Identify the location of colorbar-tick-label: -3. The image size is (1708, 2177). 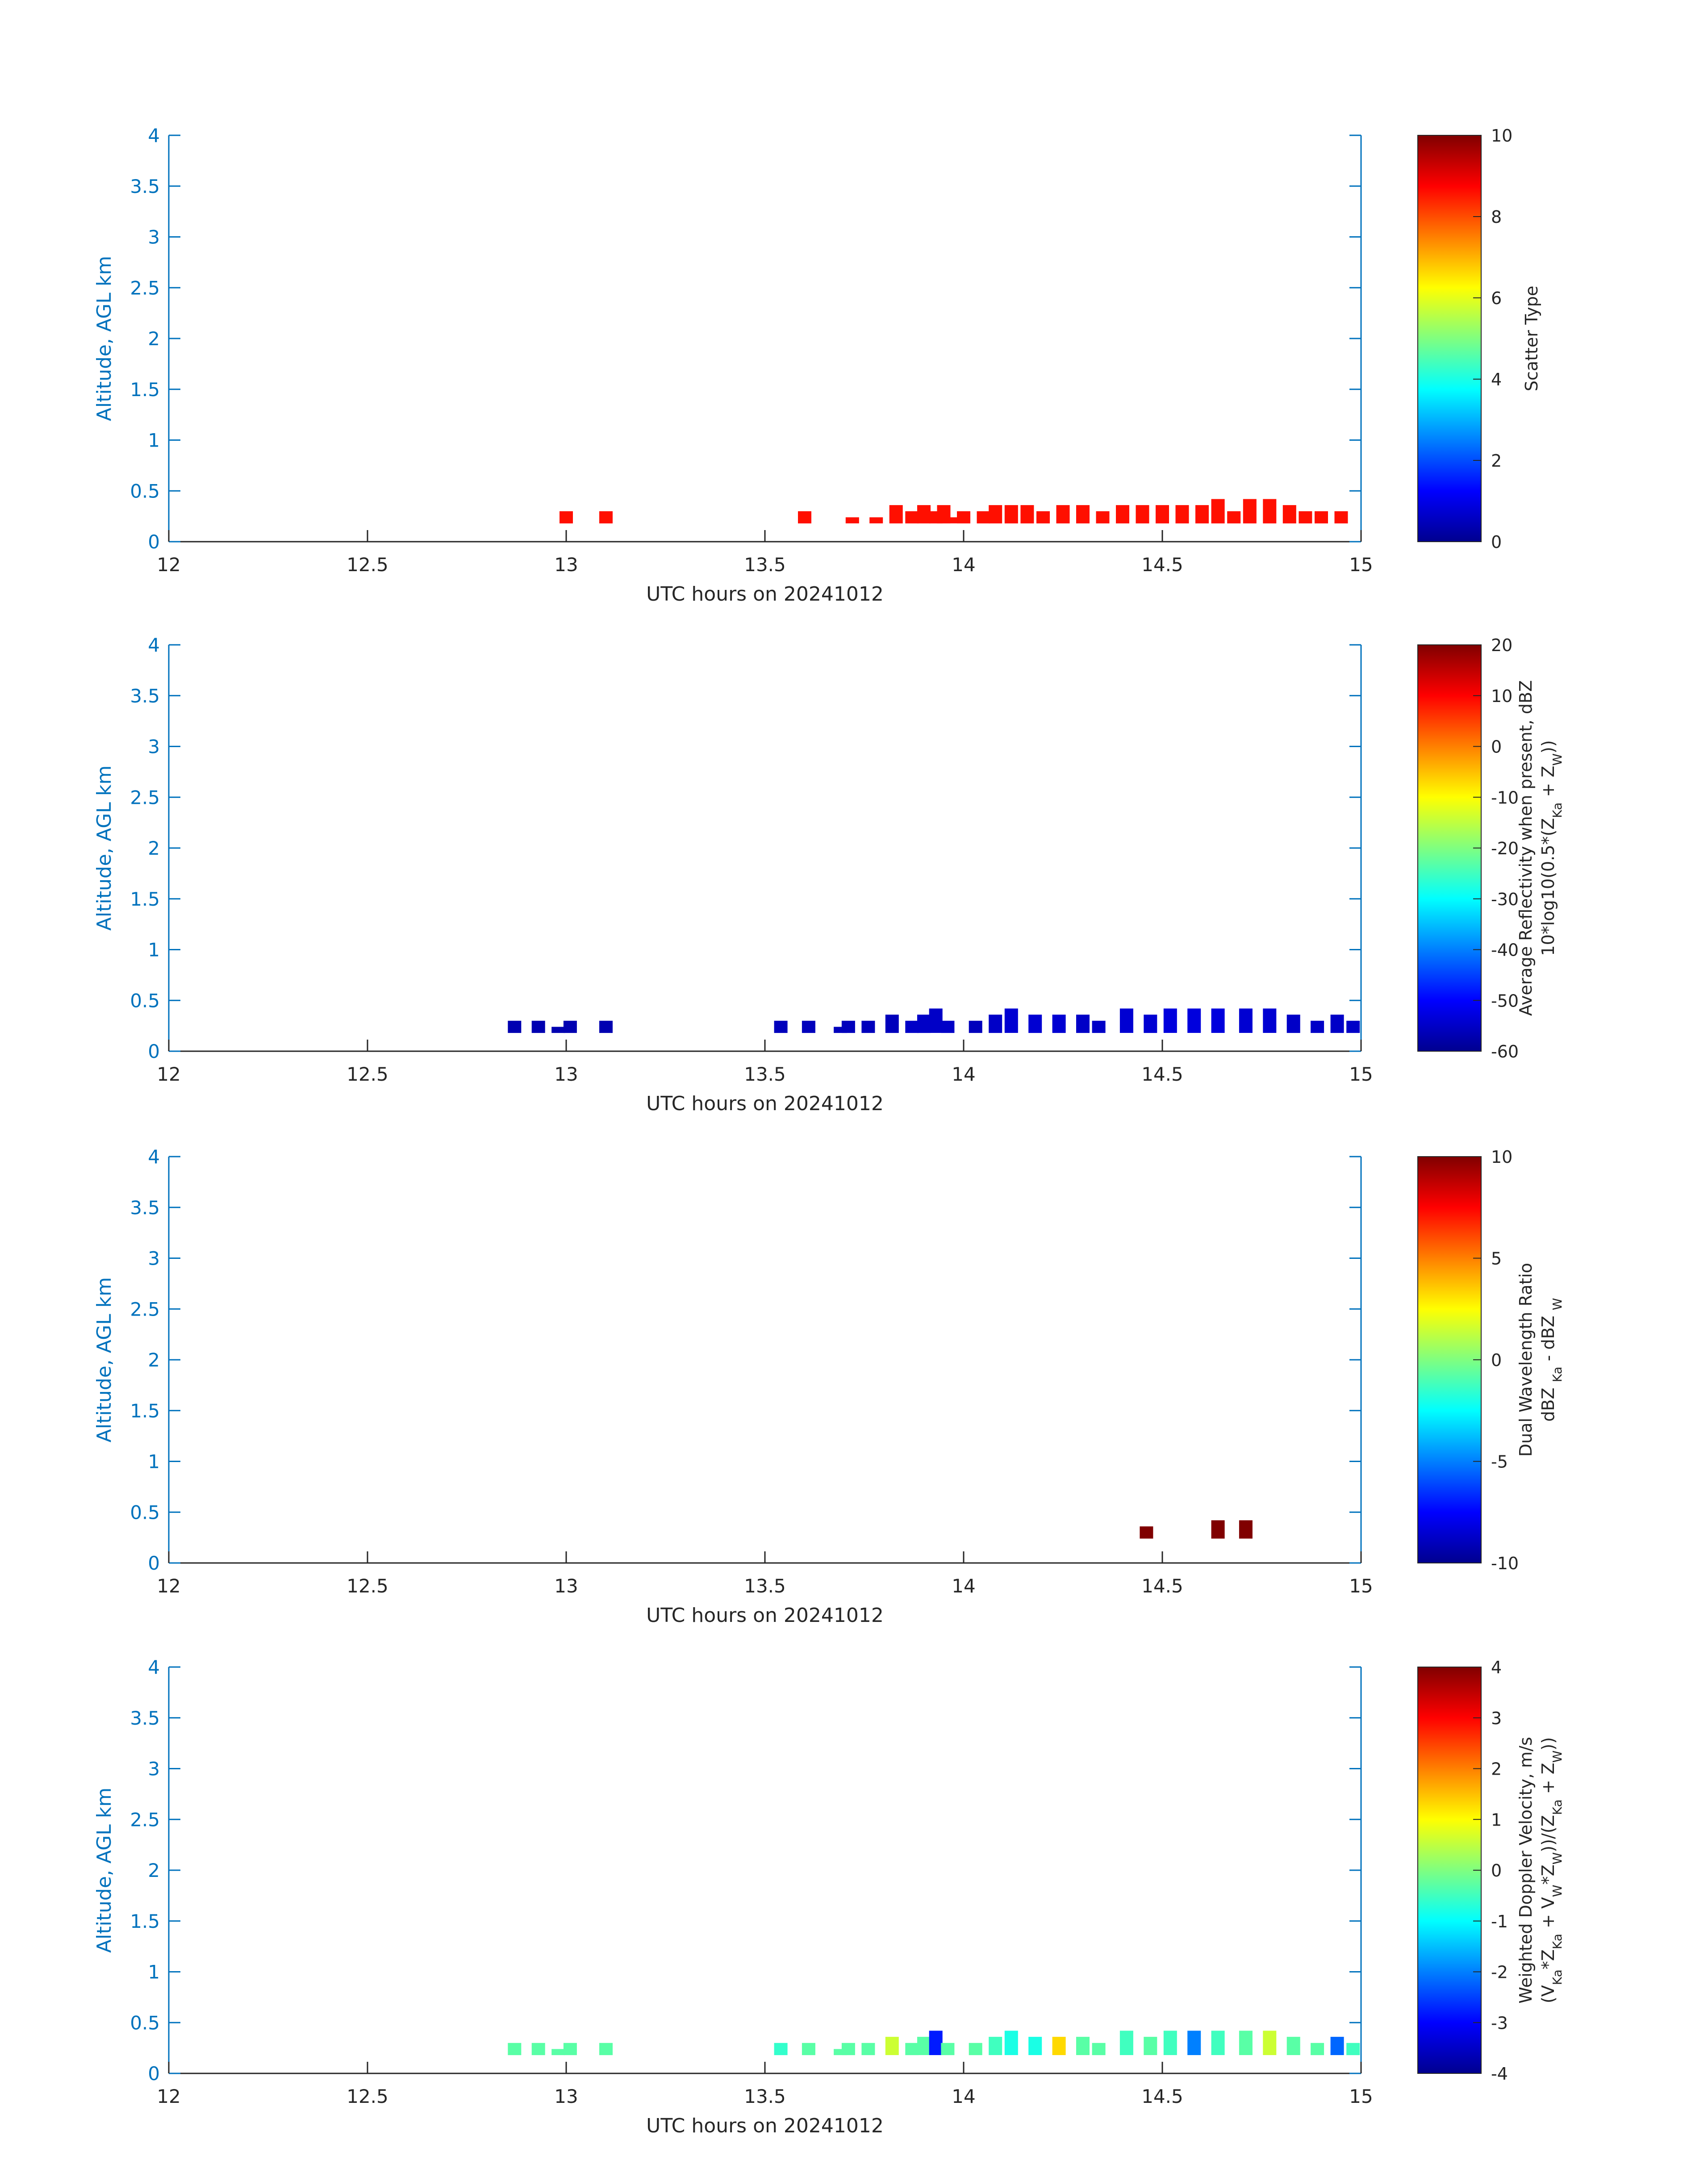
(1499, 2023).